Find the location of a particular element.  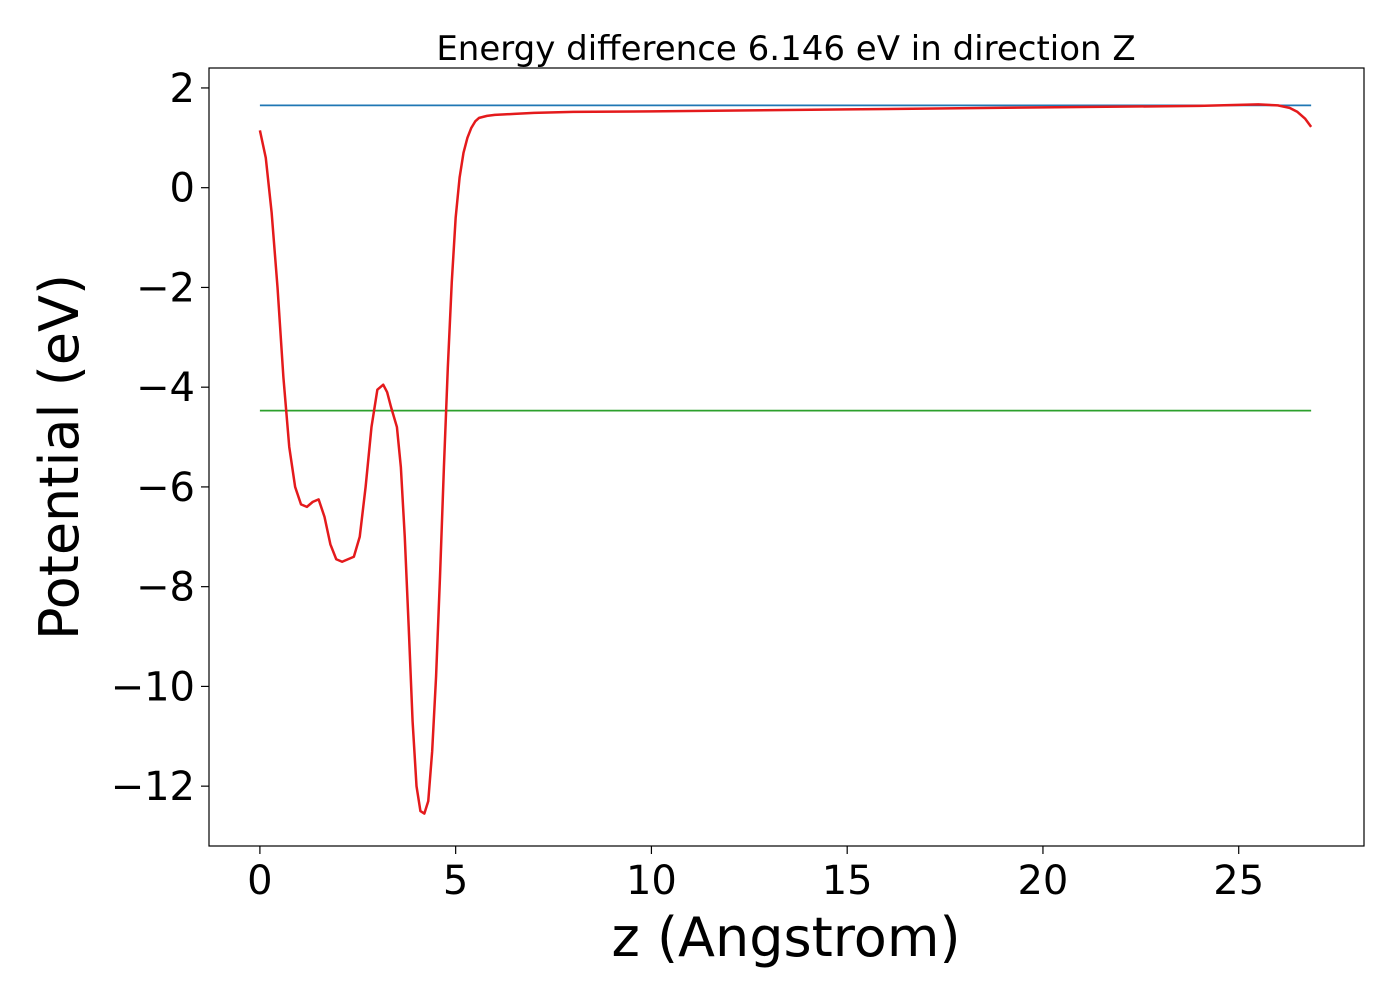

x-tick-label: 0 is located at coordinates (259, 881).